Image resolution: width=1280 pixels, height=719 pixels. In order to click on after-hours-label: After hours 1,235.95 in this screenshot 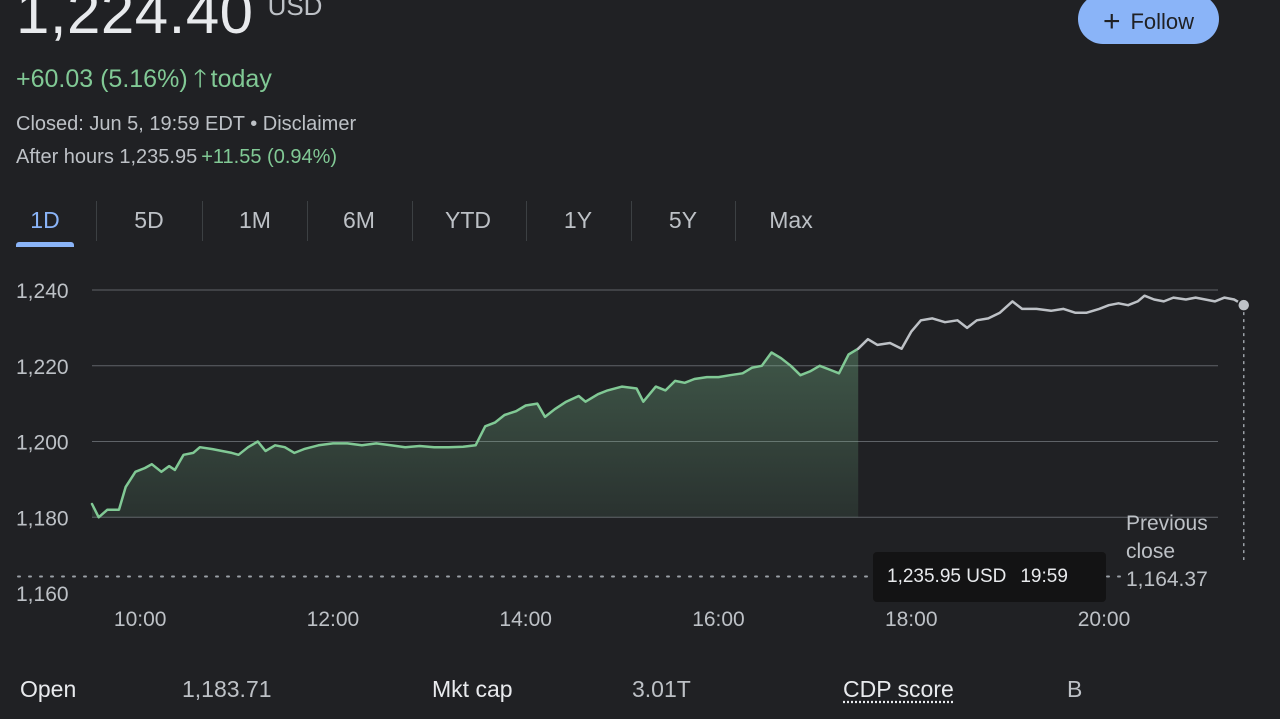, I will do `click(107, 157)`.